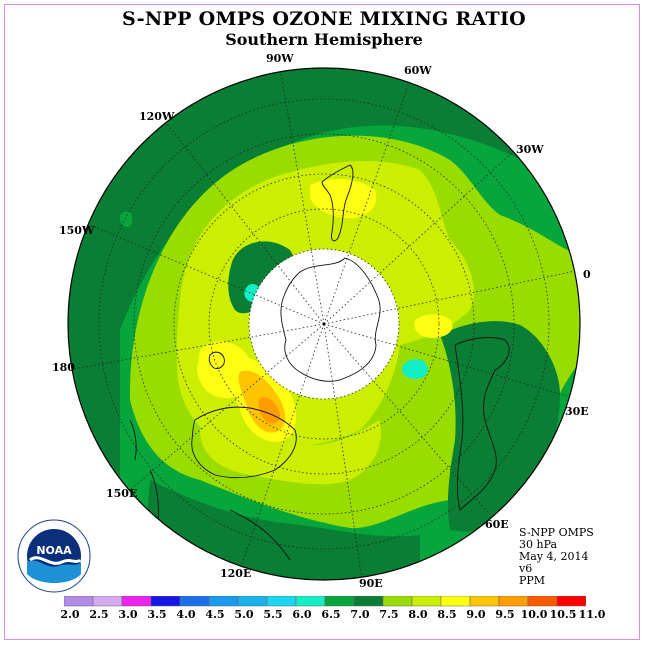 Image resolution: width=648 pixels, height=648 pixels. I want to click on ozone-band-70-top, so click(242, 92).